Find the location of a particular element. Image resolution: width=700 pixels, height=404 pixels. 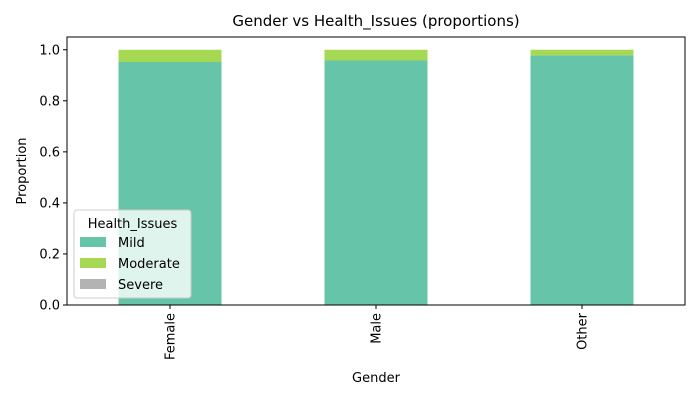

legend-box is located at coordinates (132, 254).